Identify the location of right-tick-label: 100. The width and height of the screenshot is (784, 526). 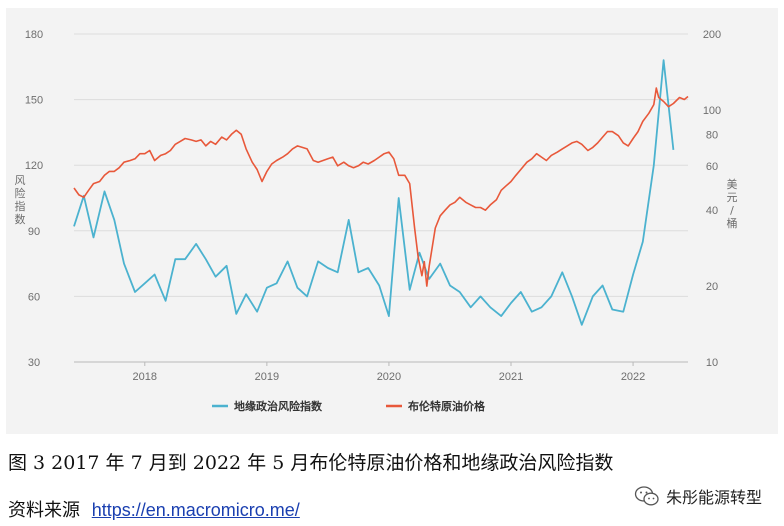
(712, 111).